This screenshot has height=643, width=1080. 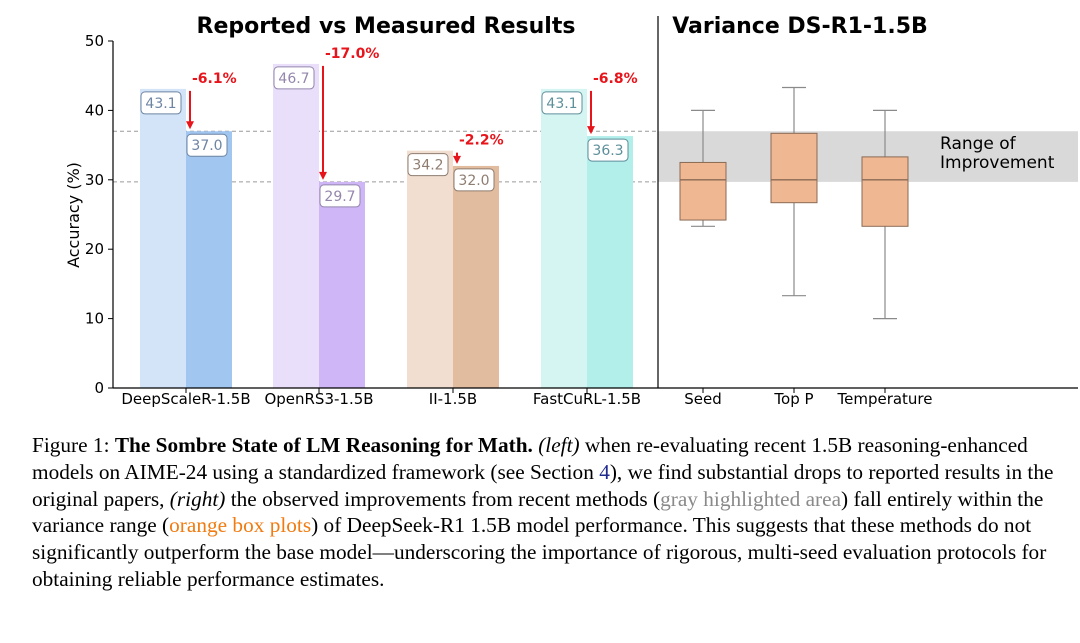 What do you see at coordinates (978, 144) in the screenshot?
I see `range-label-line-1: Range of` at bounding box center [978, 144].